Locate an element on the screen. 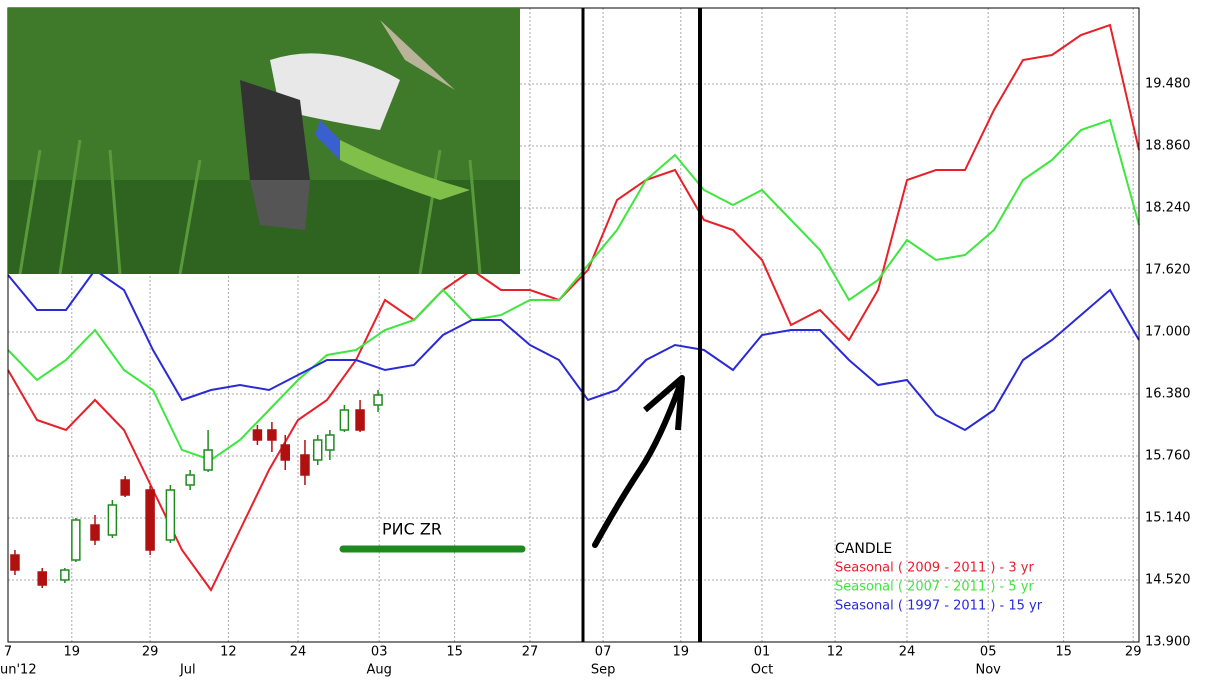  y-tick-label: 19.480 is located at coordinates (1168, 84).